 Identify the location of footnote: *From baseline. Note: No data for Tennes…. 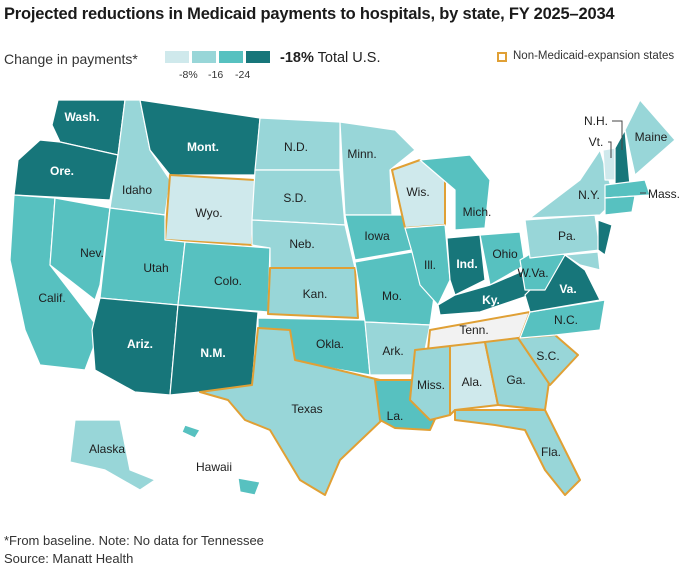
(134, 540).